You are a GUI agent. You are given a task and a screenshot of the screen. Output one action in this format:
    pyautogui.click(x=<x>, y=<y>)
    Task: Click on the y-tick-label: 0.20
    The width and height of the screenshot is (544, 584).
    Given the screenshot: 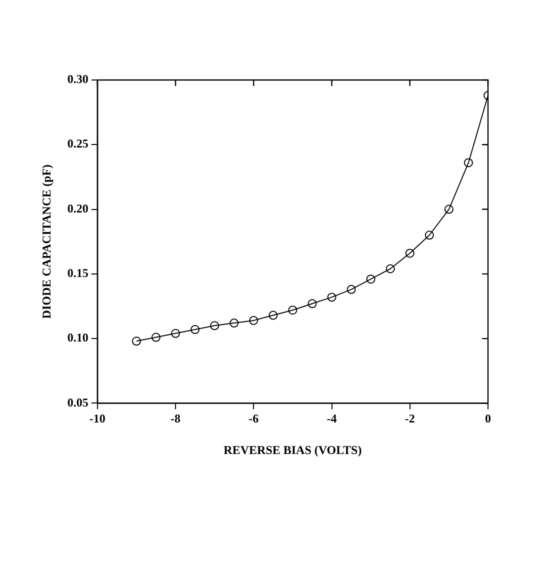 What is the action you would take?
    pyautogui.click(x=77, y=208)
    